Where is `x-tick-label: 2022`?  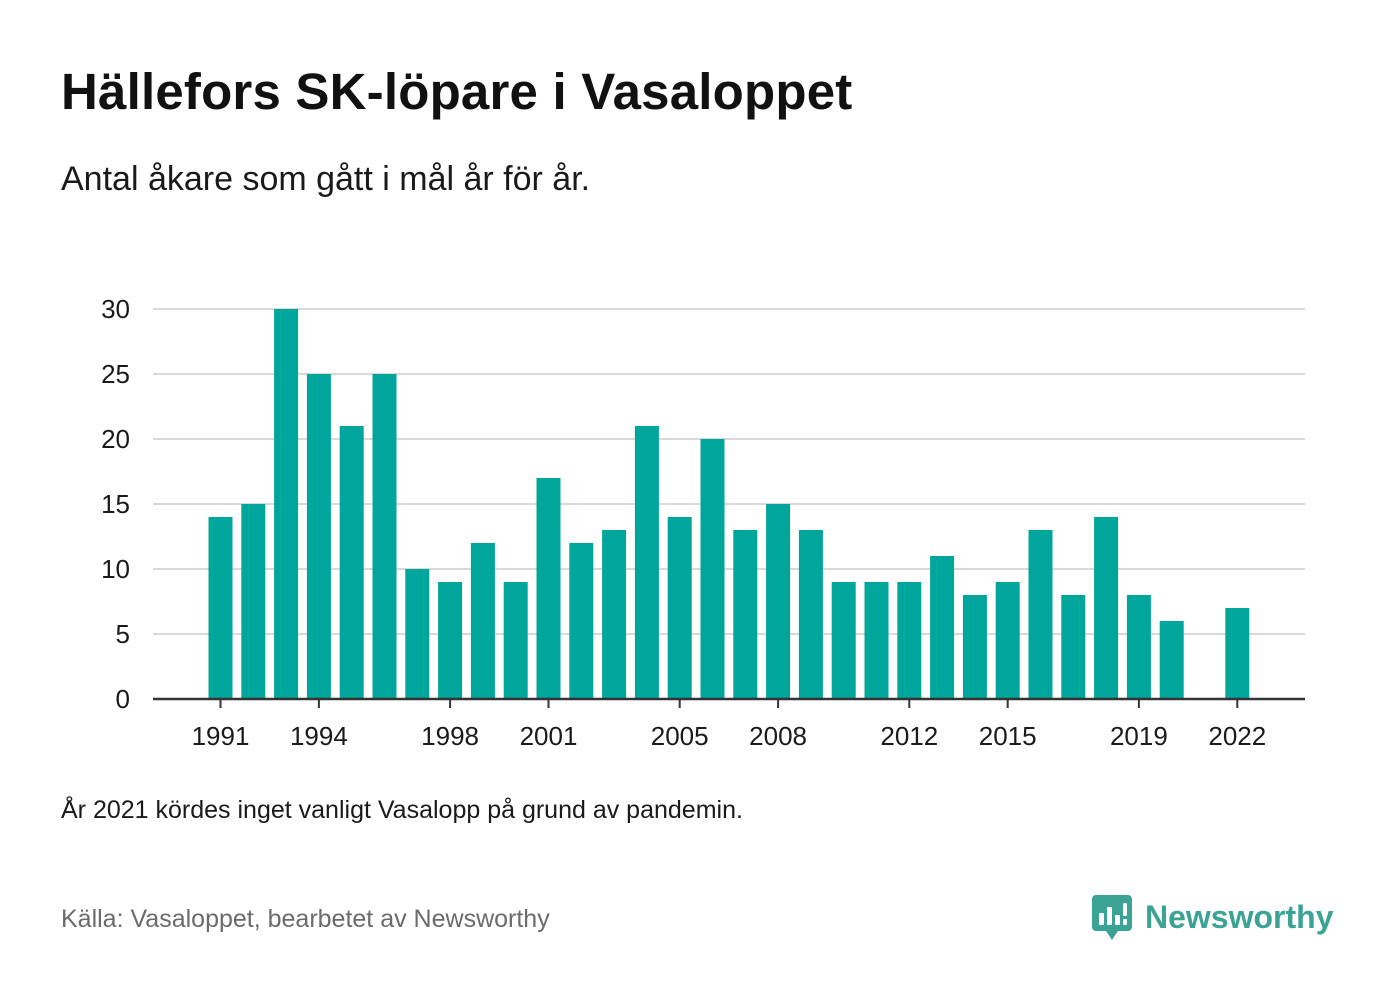
x-tick-label: 2022 is located at coordinates (1237, 736).